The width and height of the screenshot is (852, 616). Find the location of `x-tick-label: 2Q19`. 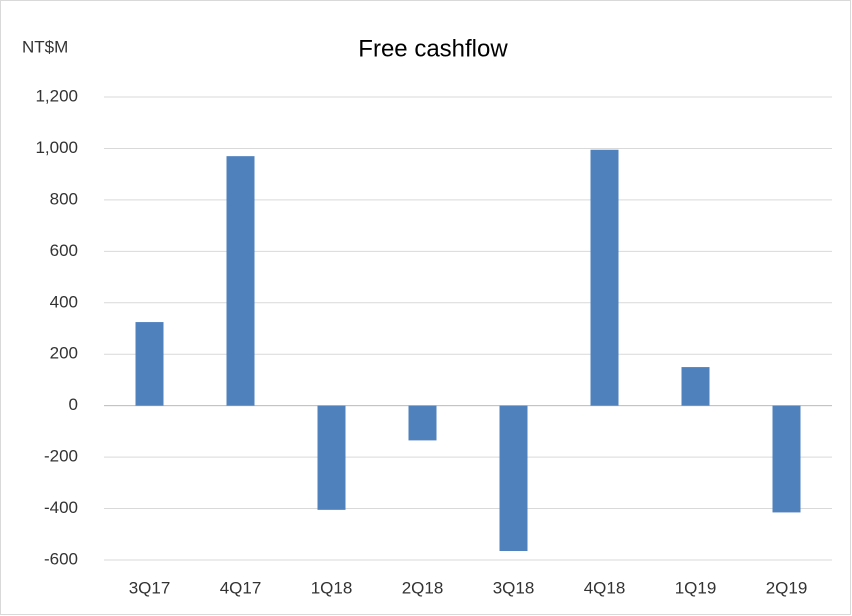

x-tick-label: 2Q19 is located at coordinates (787, 587).